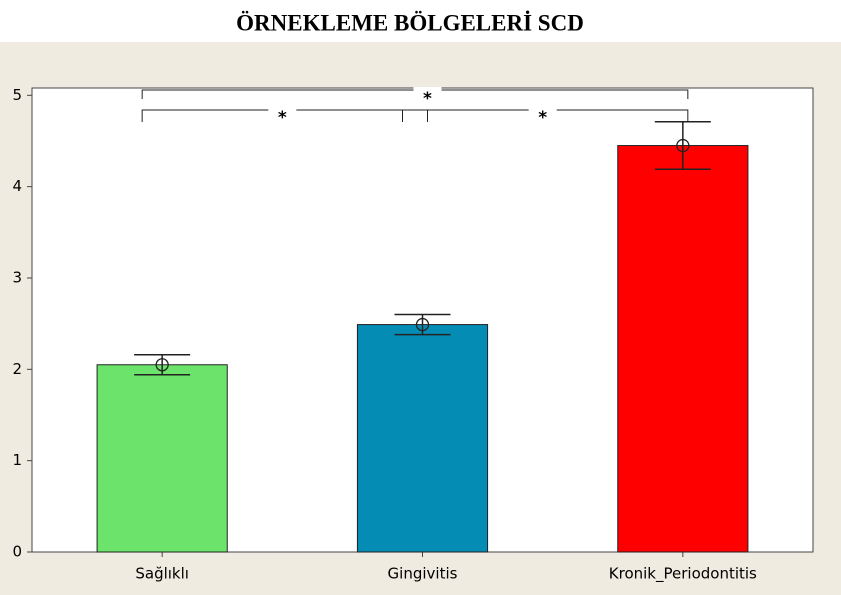  What do you see at coordinates (410, 22) in the screenshot?
I see `chart-title: ÖRNEKLEME BÖLGELERİ SCD` at bounding box center [410, 22].